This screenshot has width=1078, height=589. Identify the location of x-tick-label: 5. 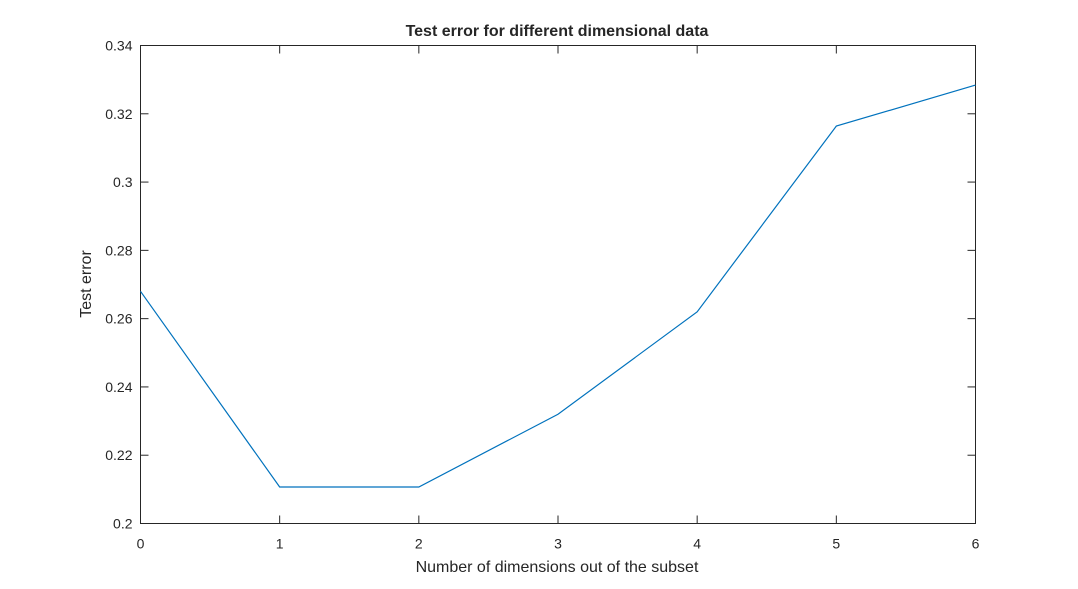
(836, 544).